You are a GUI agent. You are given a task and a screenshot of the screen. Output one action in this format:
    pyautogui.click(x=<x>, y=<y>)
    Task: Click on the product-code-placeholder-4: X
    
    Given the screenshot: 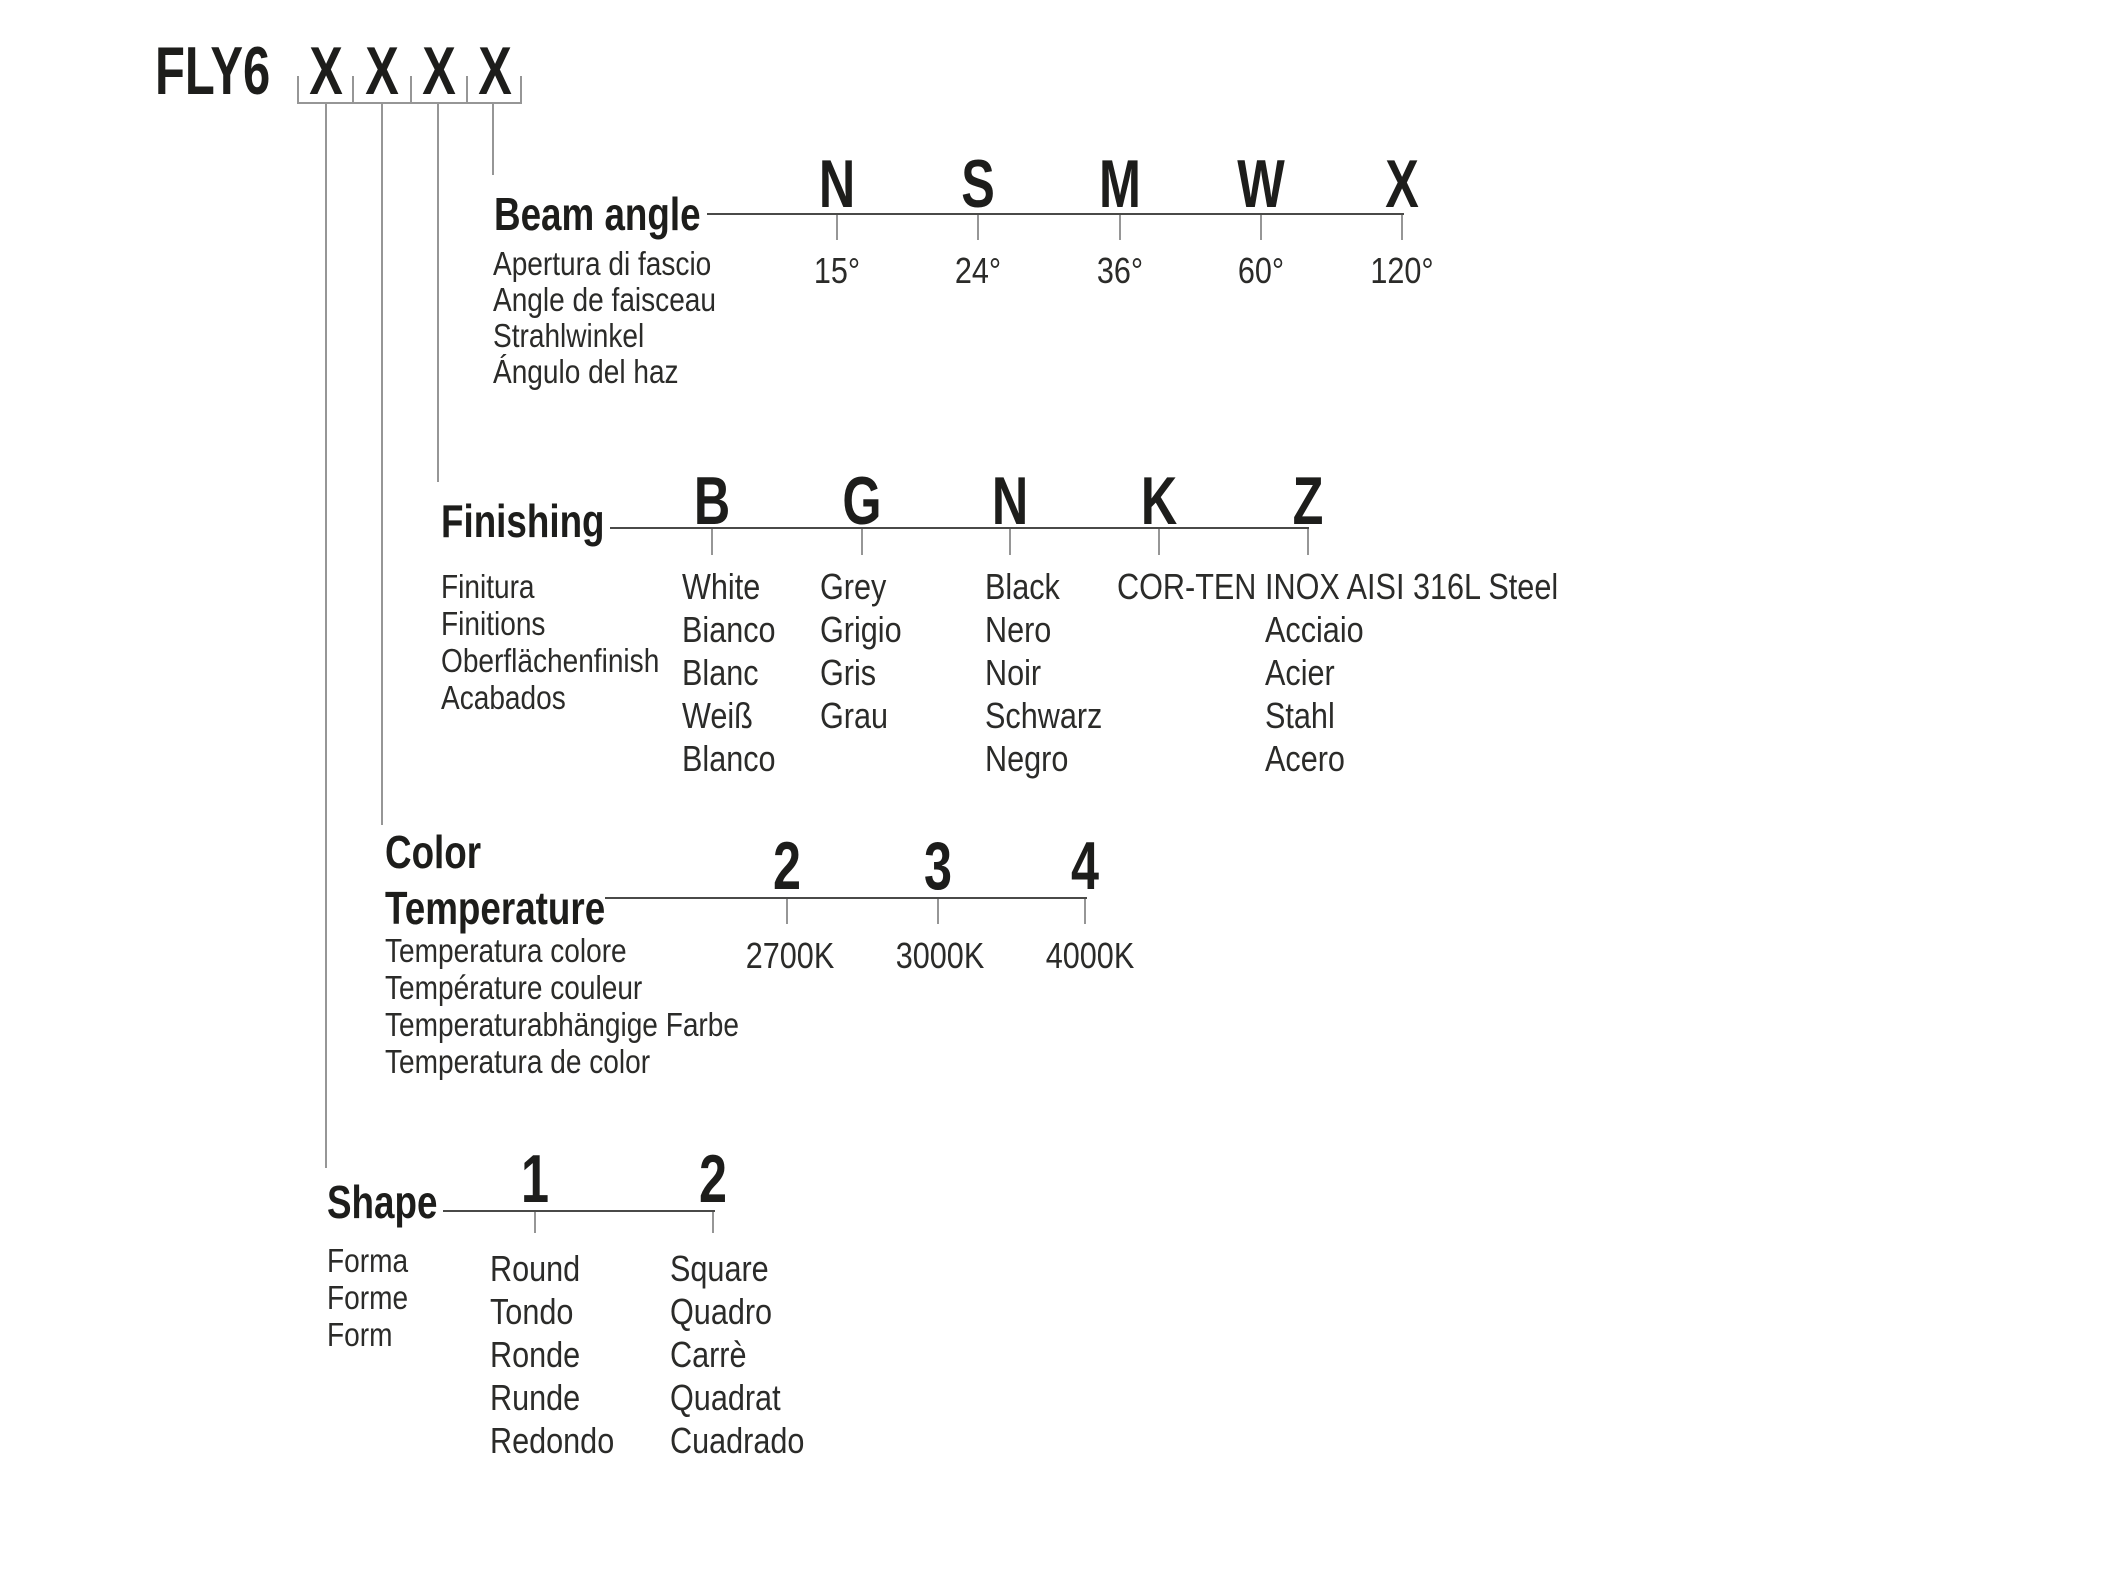 What is the action you would take?
    pyautogui.click(x=495, y=71)
    